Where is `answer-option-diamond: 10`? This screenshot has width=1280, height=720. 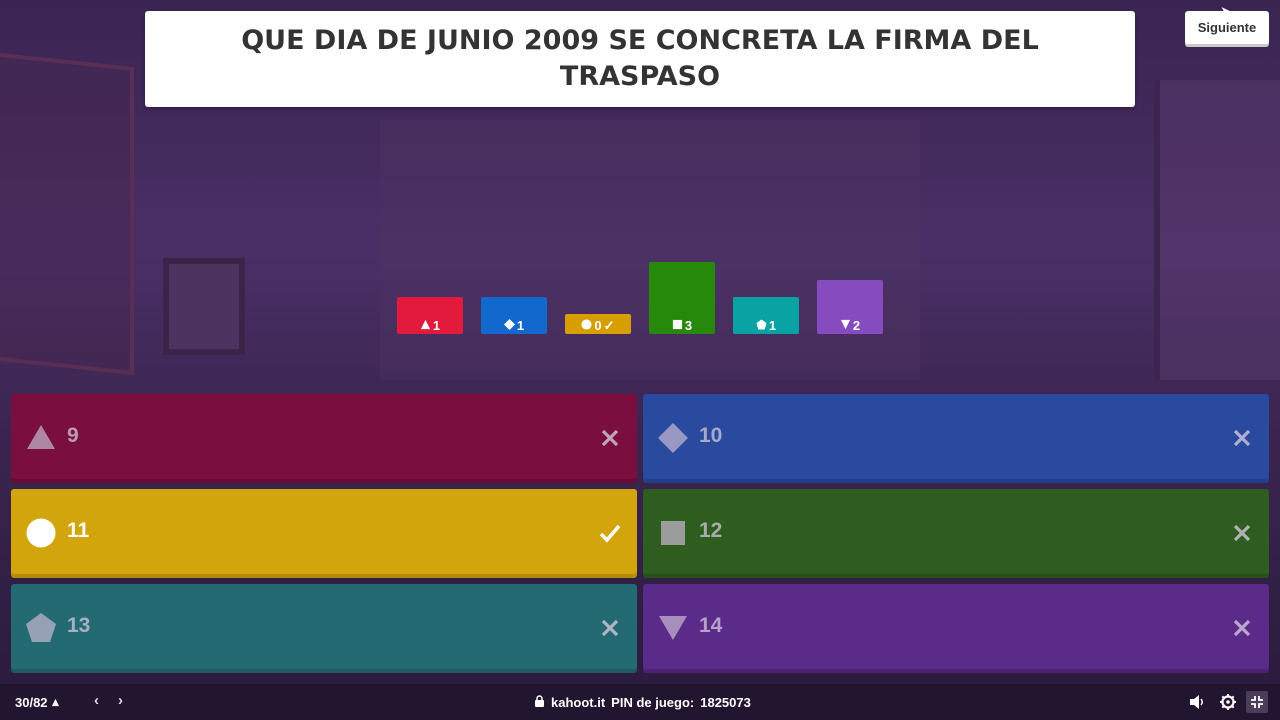
answer-option-diamond: 10 is located at coordinates (956, 438).